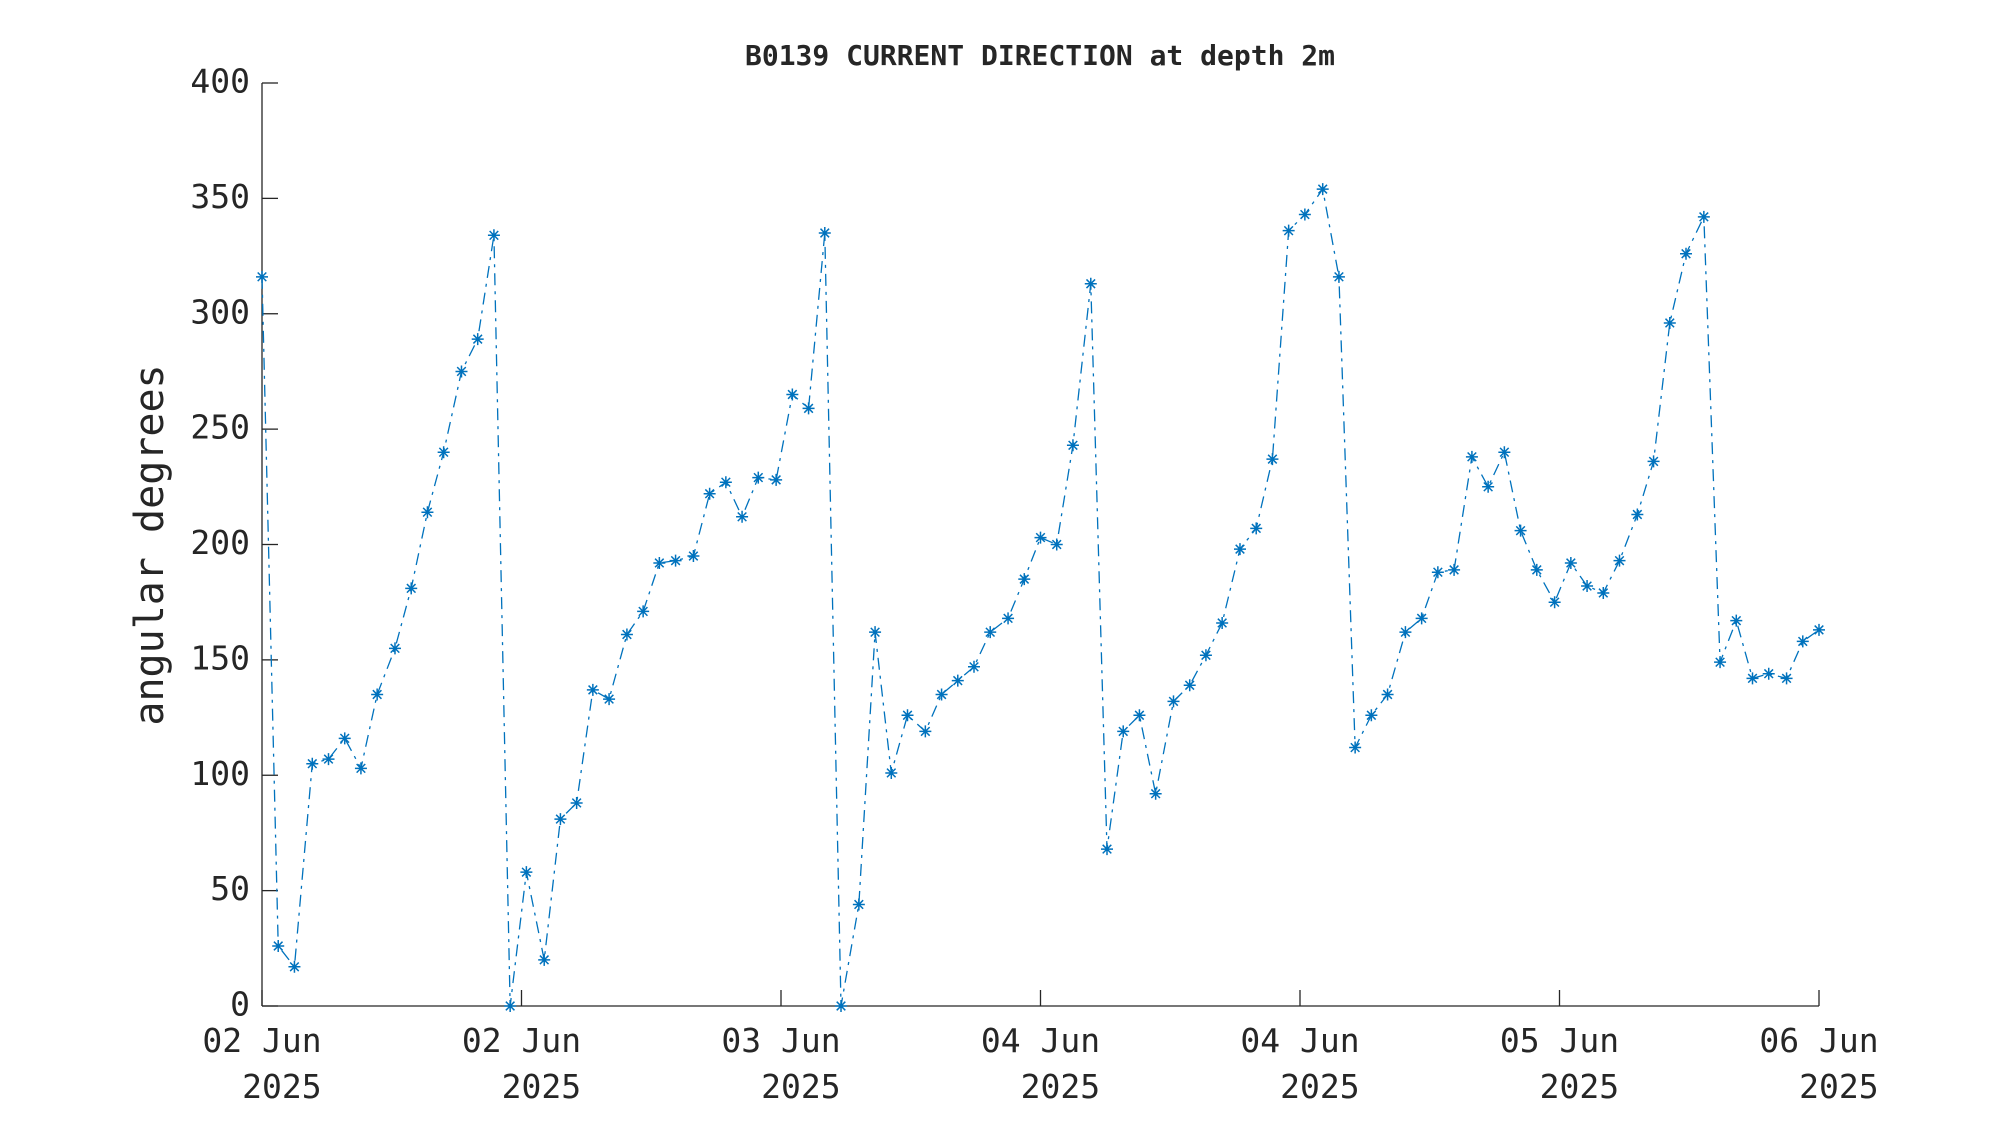  Describe the element at coordinates (150, 544) in the screenshot. I see `y-axis-label: angular degrees` at that location.